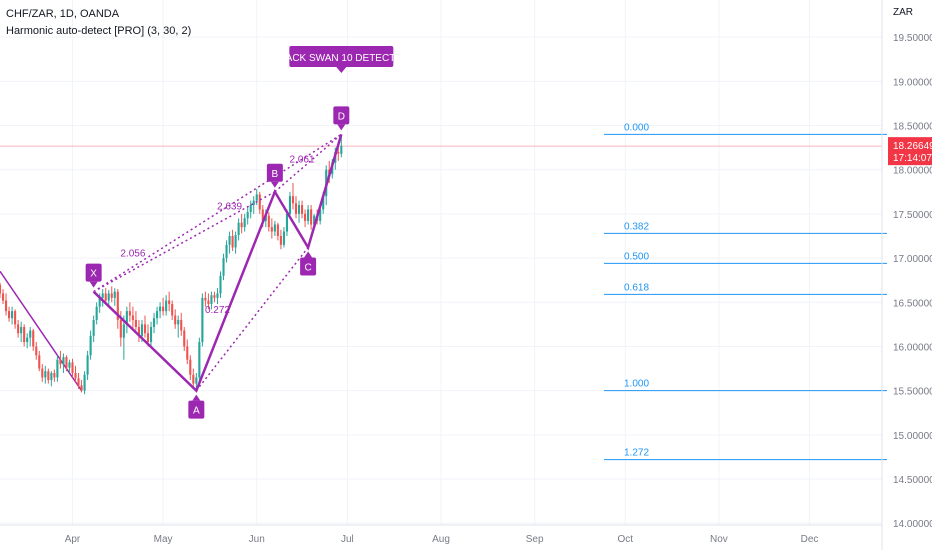 The height and width of the screenshot is (550, 932). Describe the element at coordinates (163, 539) in the screenshot. I see `time-tick: May` at that location.